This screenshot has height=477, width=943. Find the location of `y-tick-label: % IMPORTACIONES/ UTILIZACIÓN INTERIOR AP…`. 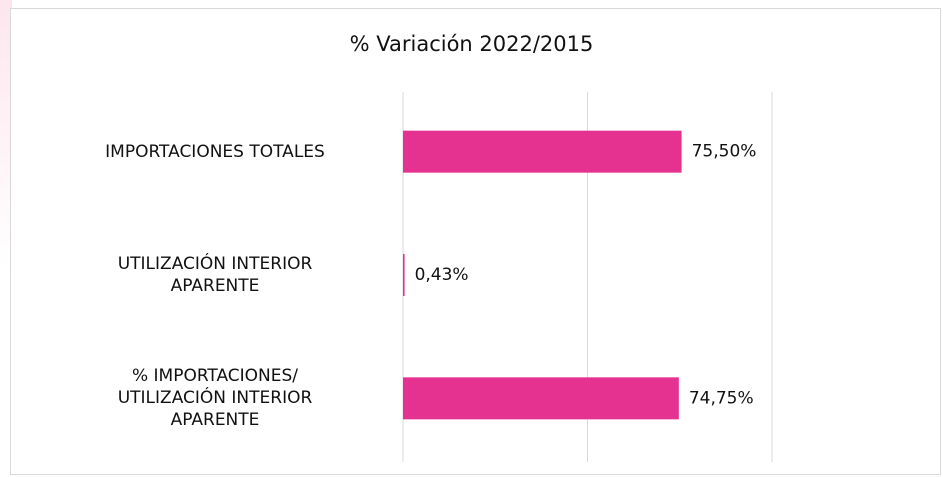

y-tick-label: % IMPORTACIONES/ UTILIZACIÓN INTERIOR AP… is located at coordinates (215, 398).